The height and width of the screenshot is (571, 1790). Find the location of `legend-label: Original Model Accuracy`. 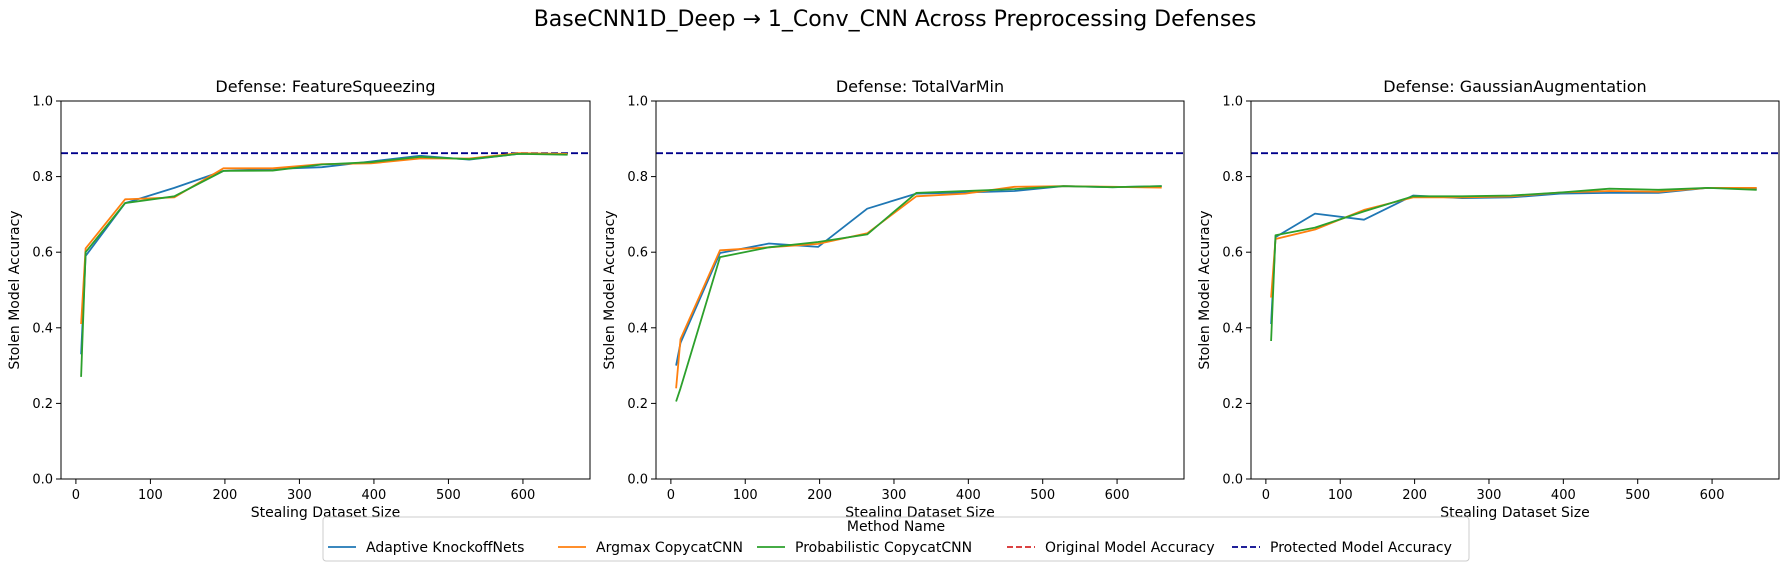

legend-label: Original Model Accuracy is located at coordinates (1130, 548).